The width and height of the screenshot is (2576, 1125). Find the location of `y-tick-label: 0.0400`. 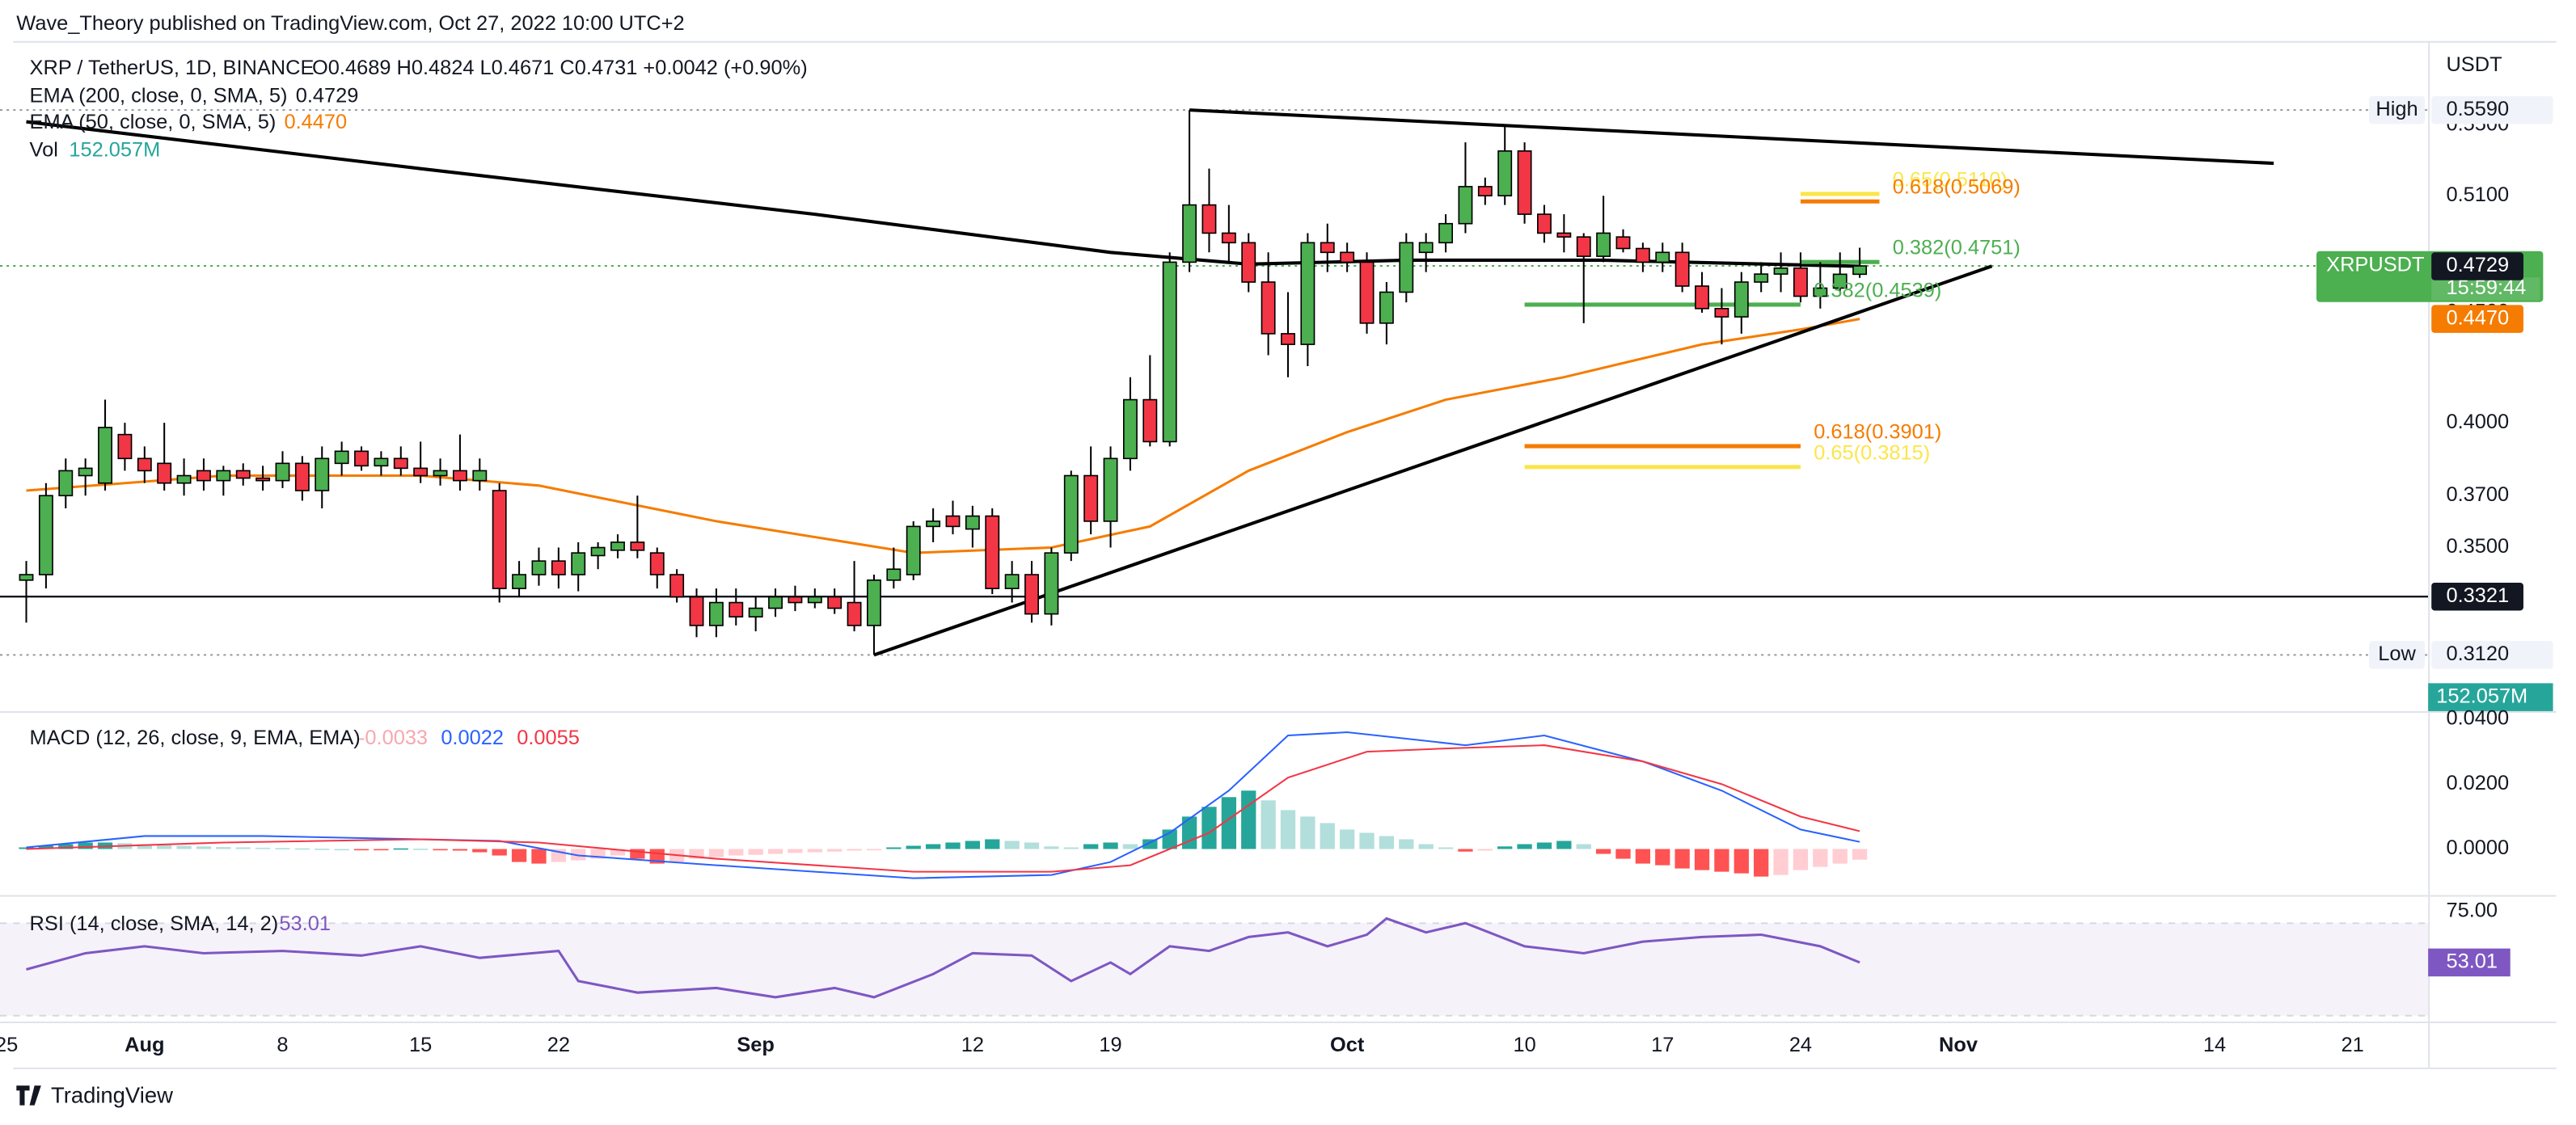

y-tick-label: 0.0400 is located at coordinates (2477, 718).